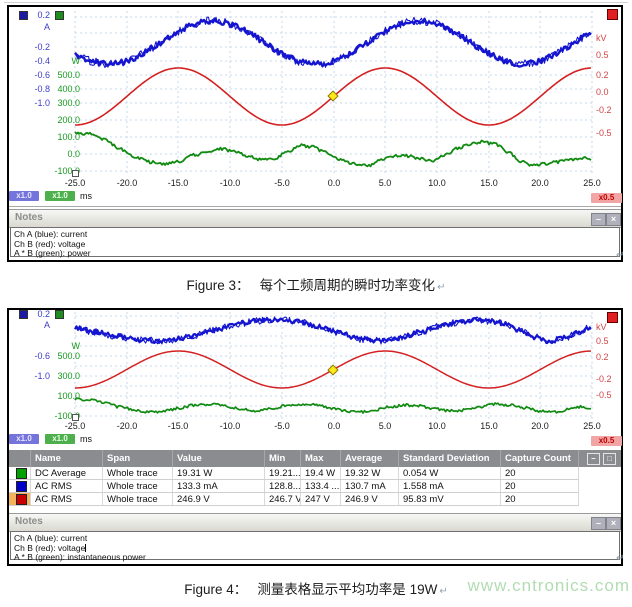 The image size is (632, 607). Describe the element at coordinates (609, 459) in the screenshot. I see `table-maximize-icon: □` at that location.